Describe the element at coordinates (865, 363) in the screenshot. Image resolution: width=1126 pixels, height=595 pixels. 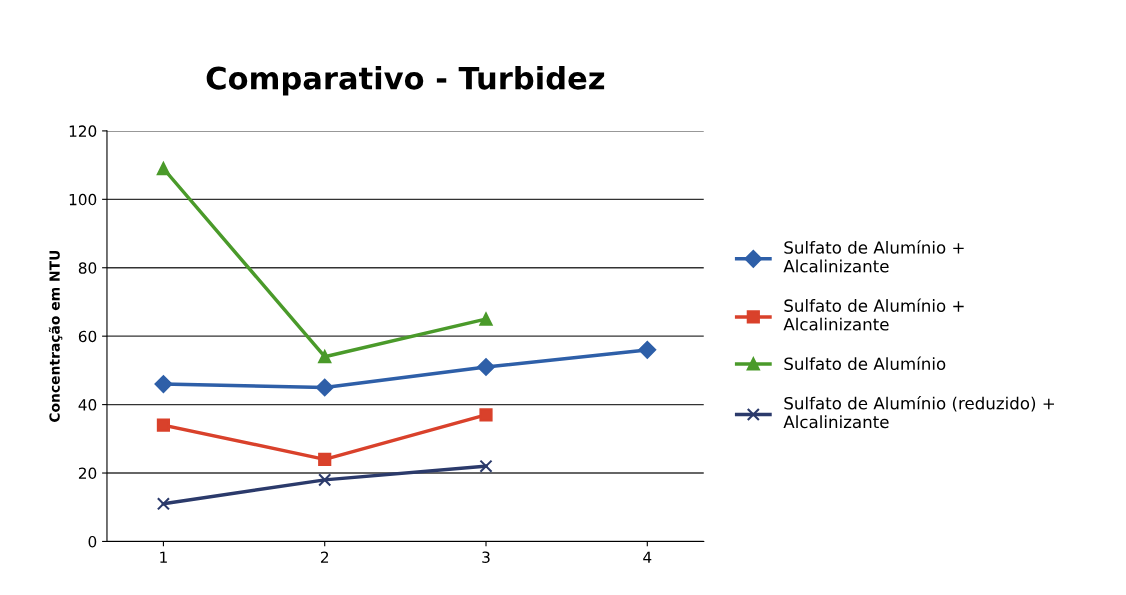
I see `legend-label: Sulfato de Alumínio` at that location.